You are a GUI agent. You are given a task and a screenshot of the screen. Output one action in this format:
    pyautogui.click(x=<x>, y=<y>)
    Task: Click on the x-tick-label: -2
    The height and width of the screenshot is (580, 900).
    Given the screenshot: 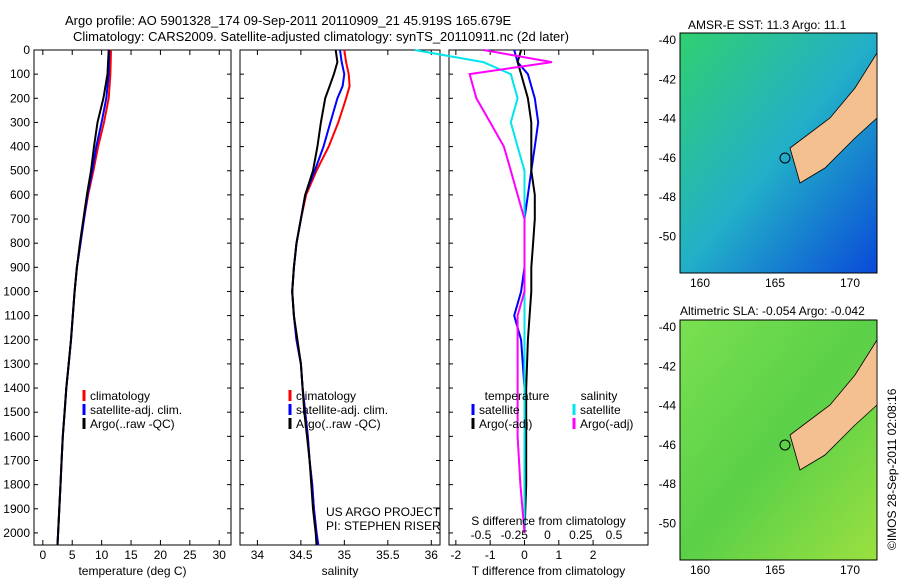 What is the action you would take?
    pyautogui.click(x=456, y=555)
    